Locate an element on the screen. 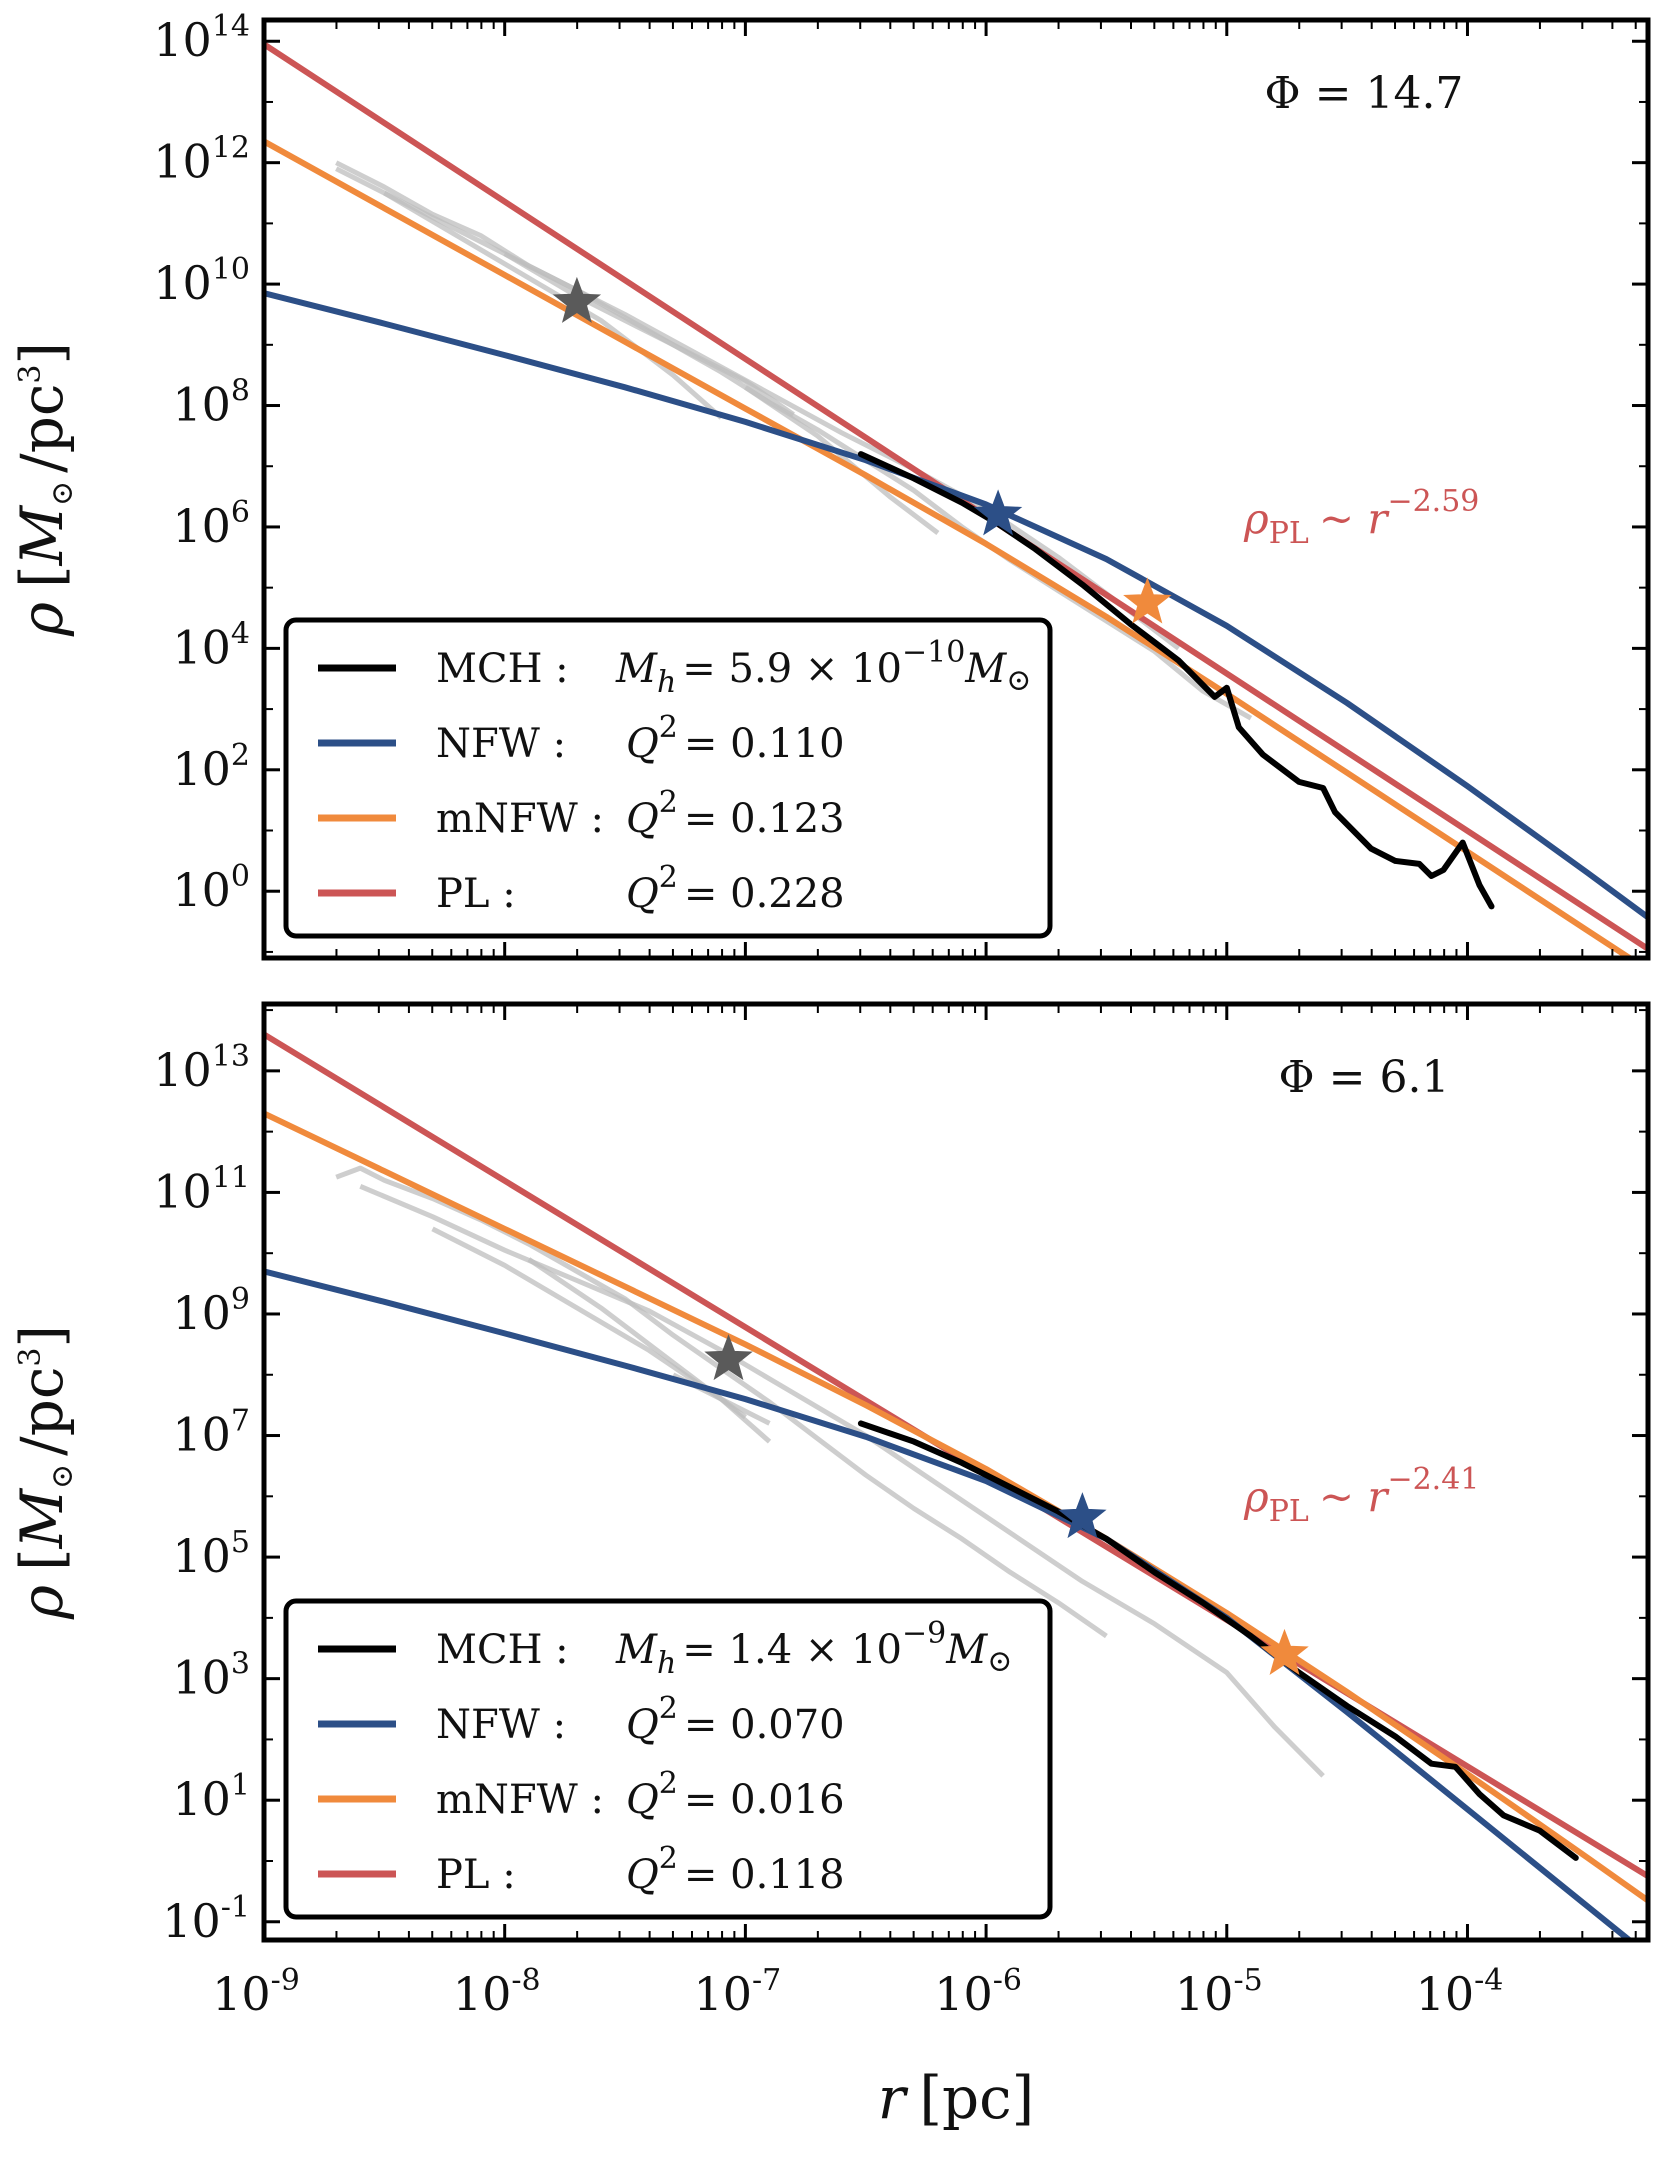  y-tick-label: 10¹⁰ is located at coordinates (201, 281).